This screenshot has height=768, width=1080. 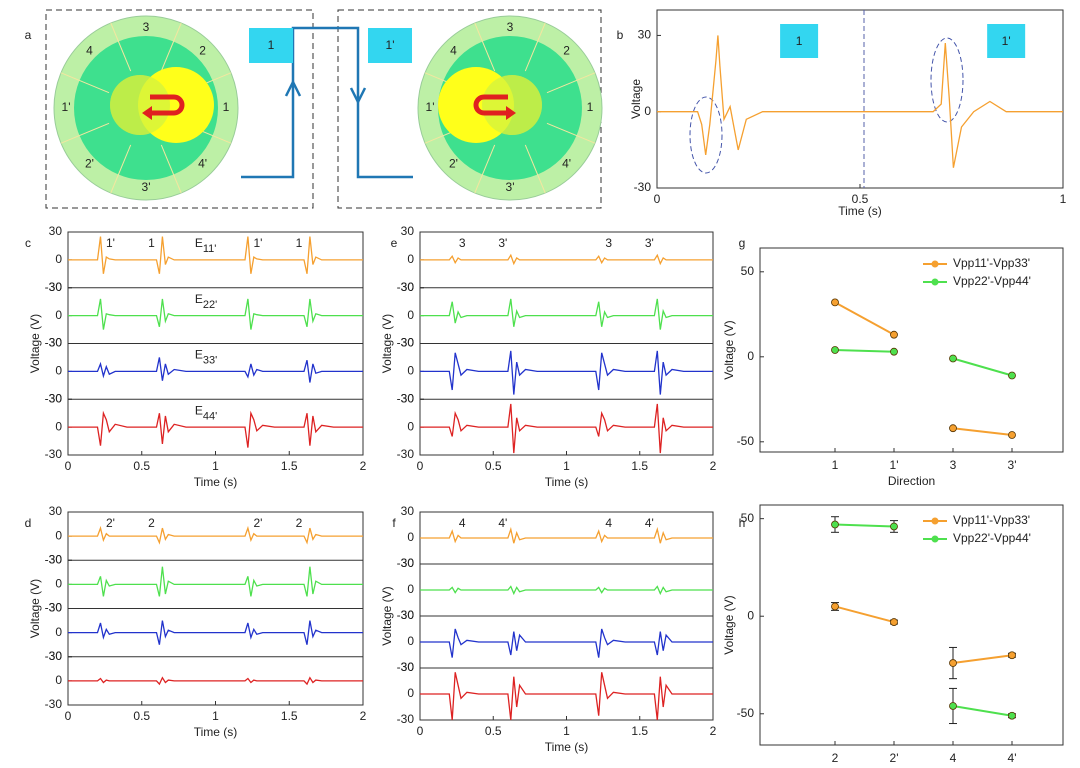 I want to click on plot-frame, so click(x=911, y=625).